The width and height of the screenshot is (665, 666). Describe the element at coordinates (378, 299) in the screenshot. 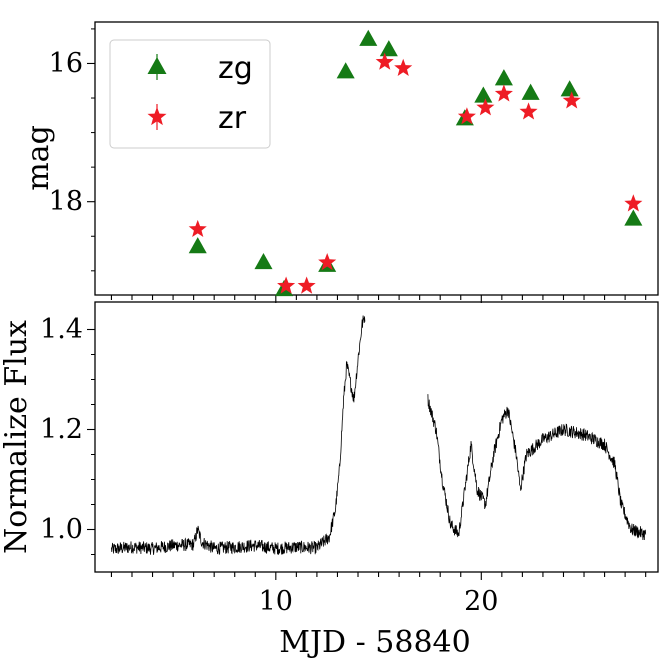

I see `top-x-ticks` at that location.